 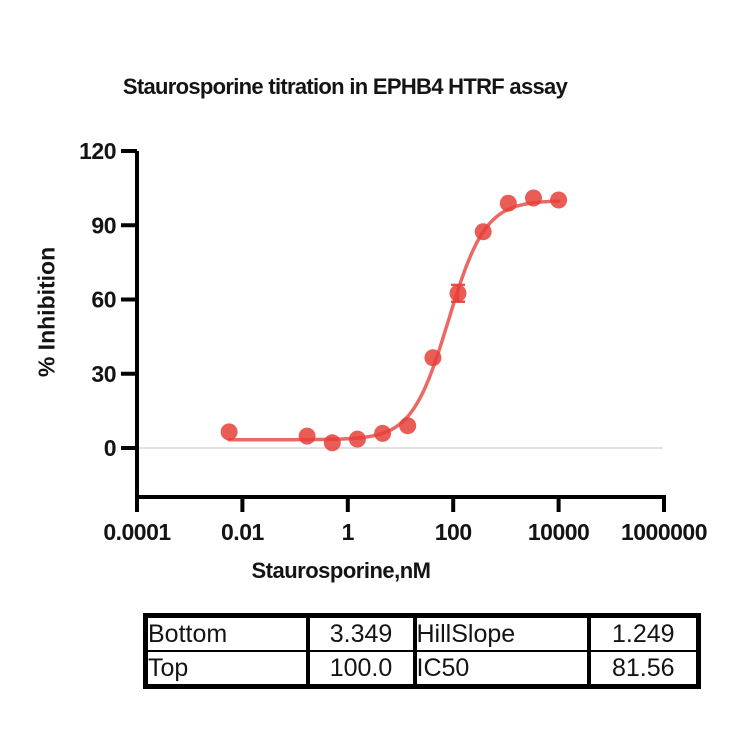 I want to click on table-row: Bottom 3.349 HillSlope 1.249, so click(x=422, y=633).